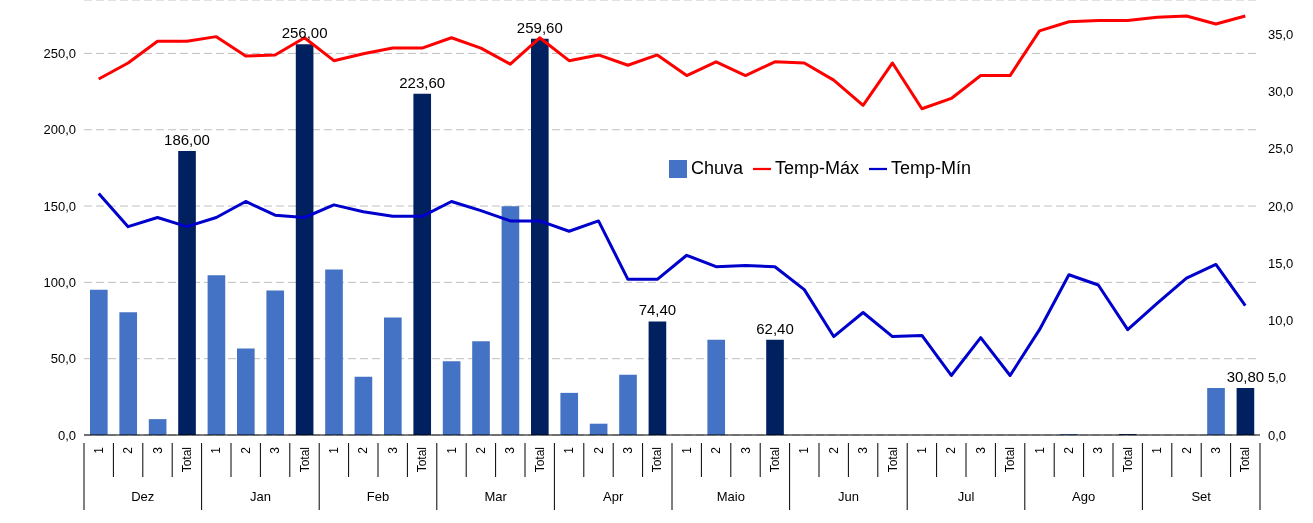 The width and height of the screenshot is (1313, 523). What do you see at coordinates (378, 496) in the screenshot?
I see `text: Feb` at bounding box center [378, 496].